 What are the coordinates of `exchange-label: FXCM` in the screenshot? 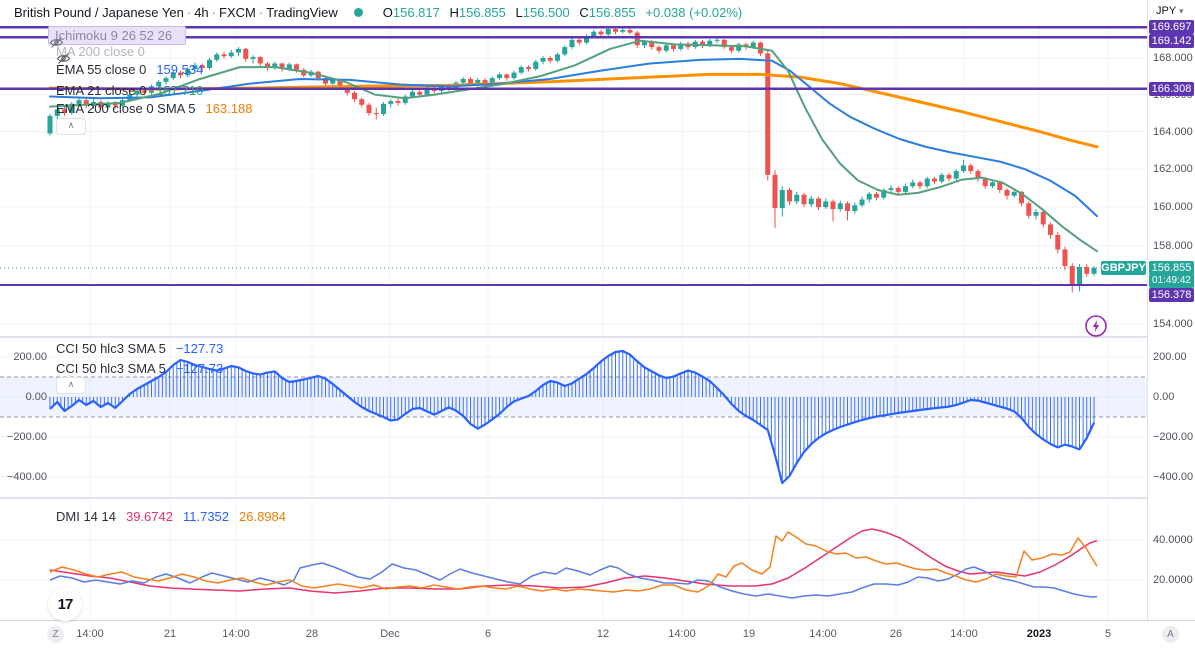 It's located at (237, 12).